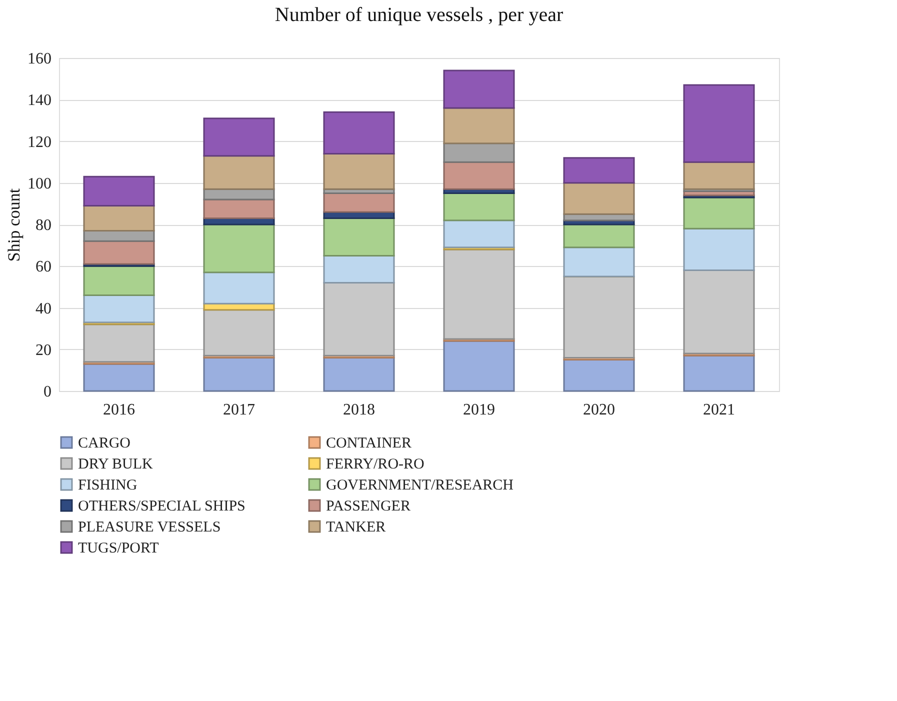 This screenshot has height=701, width=897. I want to click on y-axis-title: Ship count, so click(14, 225).